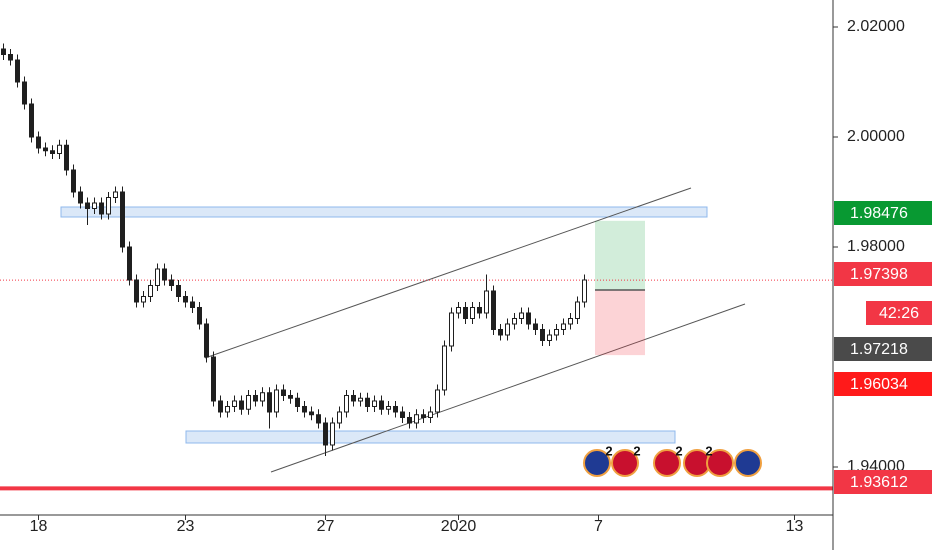 This screenshot has width=932, height=550. Describe the element at coordinates (795, 526) in the screenshot. I see `x-tick-label: 13` at that location.